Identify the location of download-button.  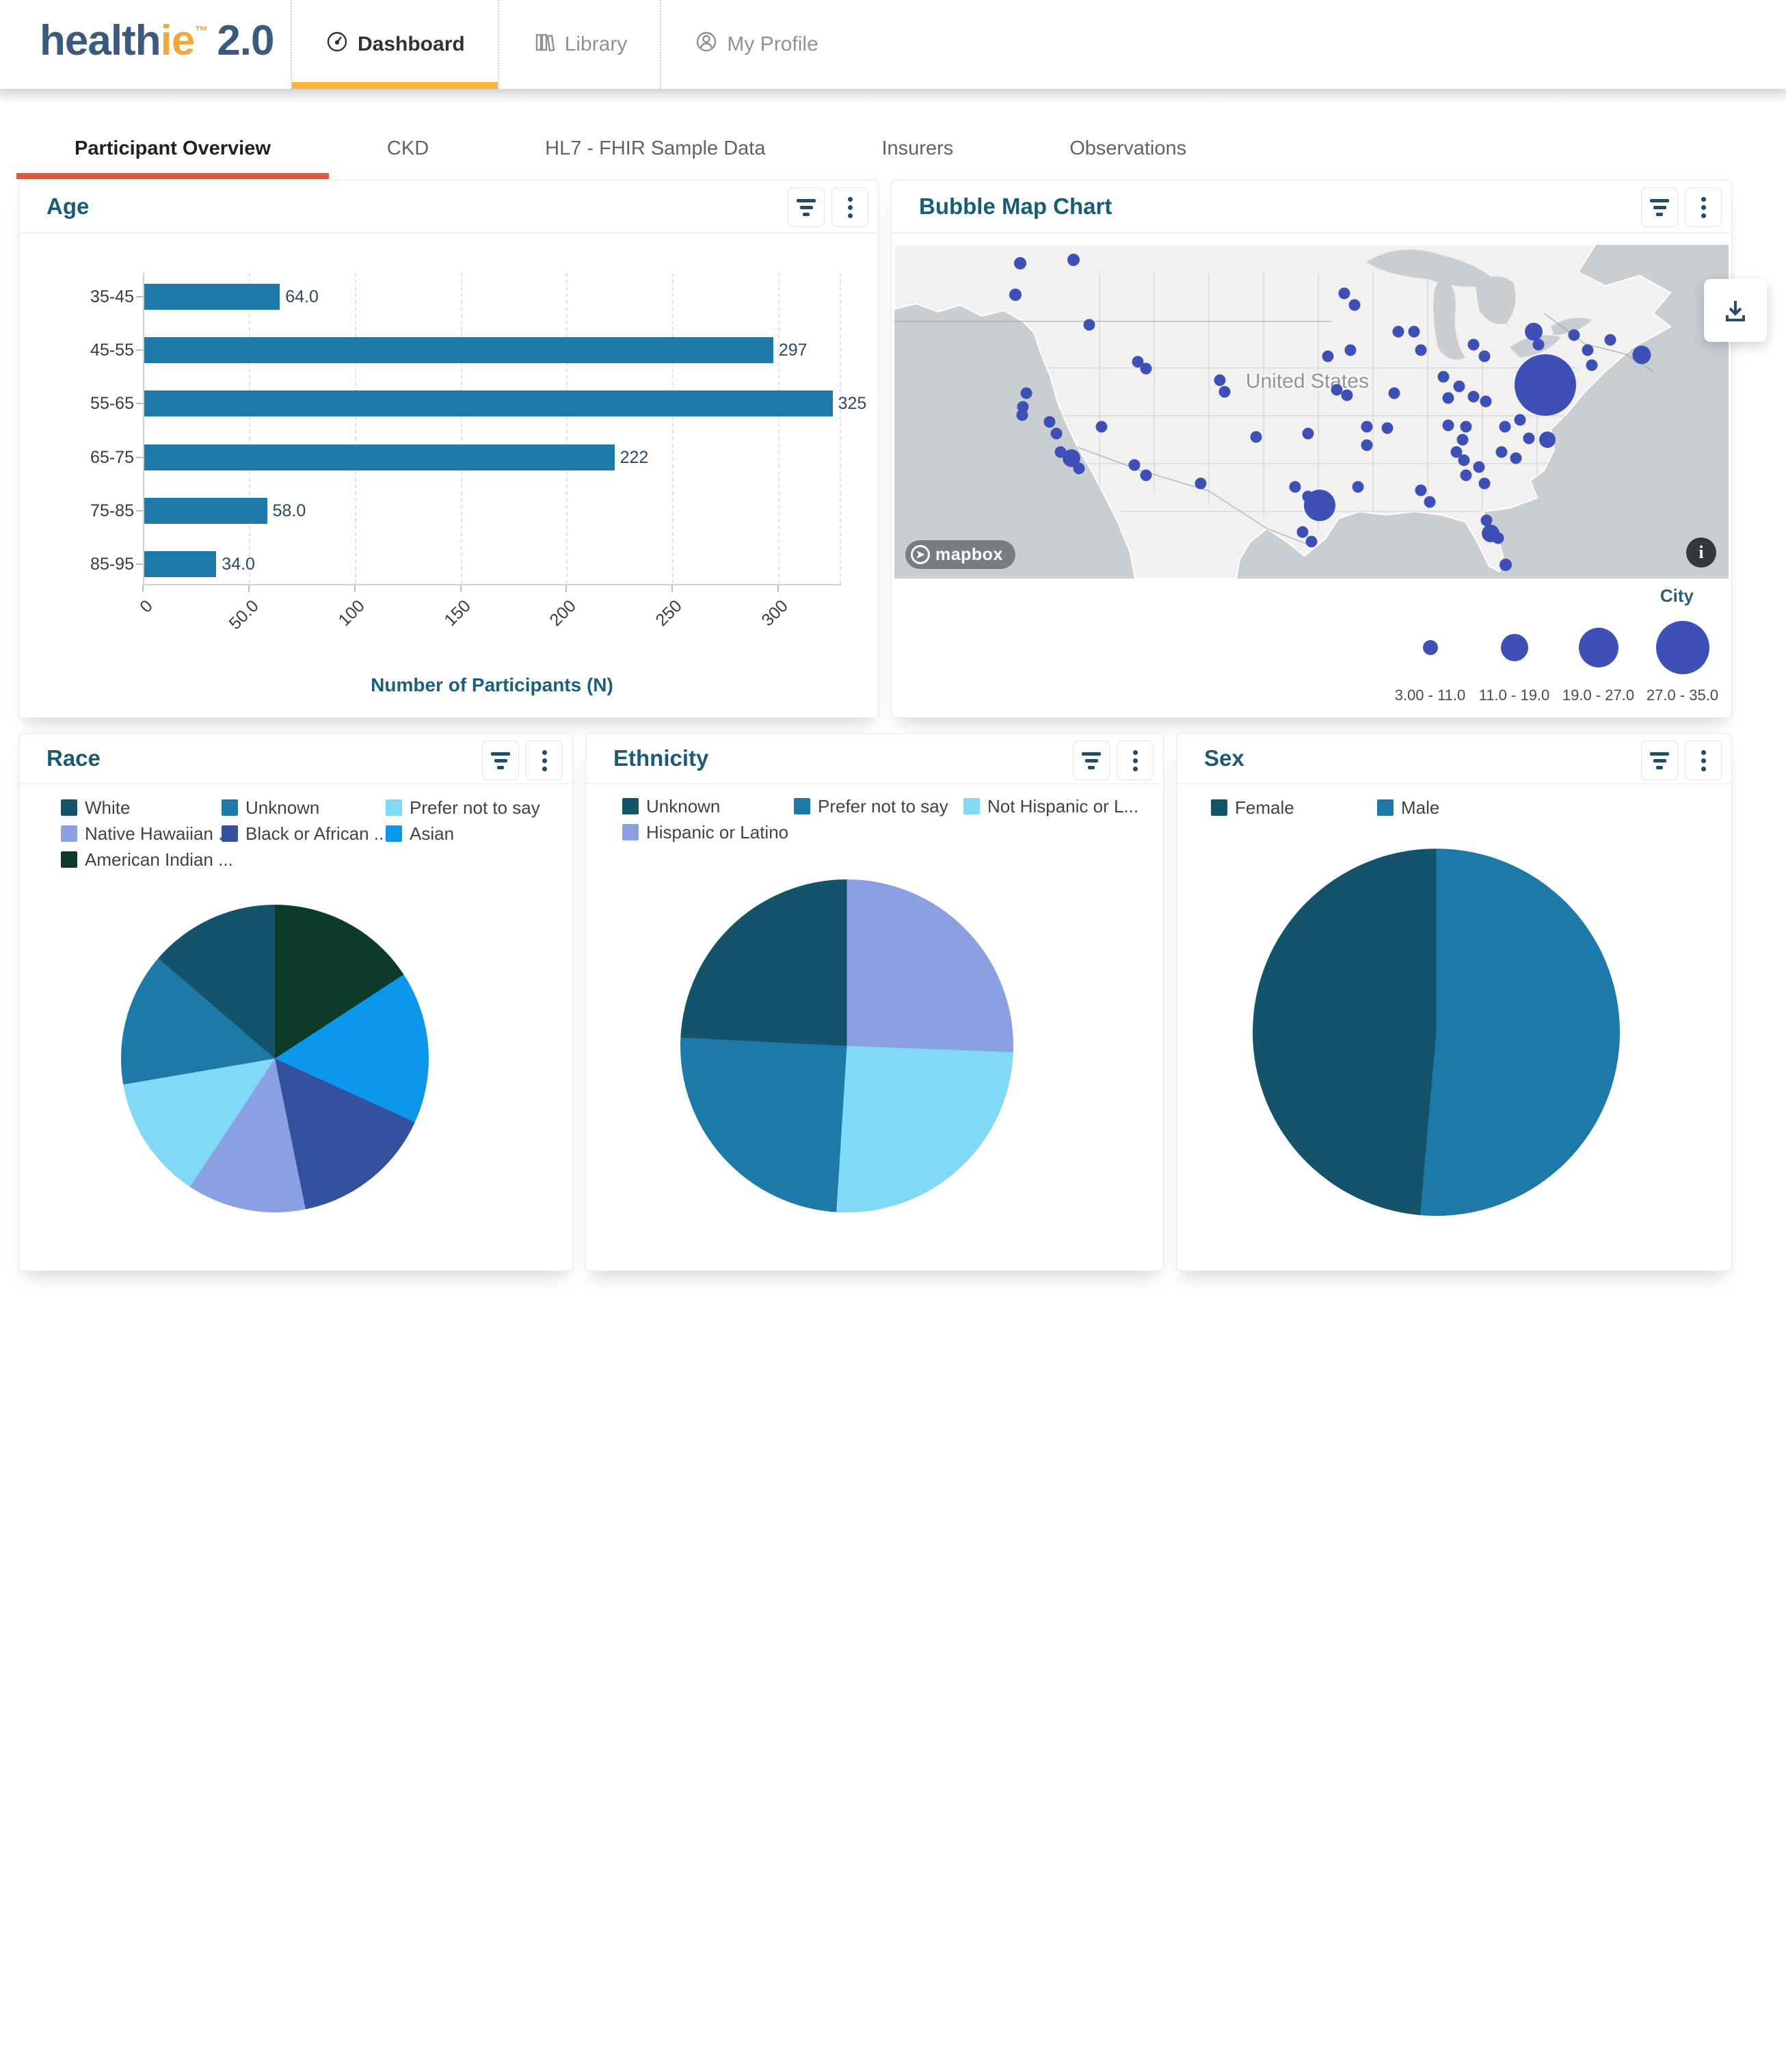
(1736, 310).